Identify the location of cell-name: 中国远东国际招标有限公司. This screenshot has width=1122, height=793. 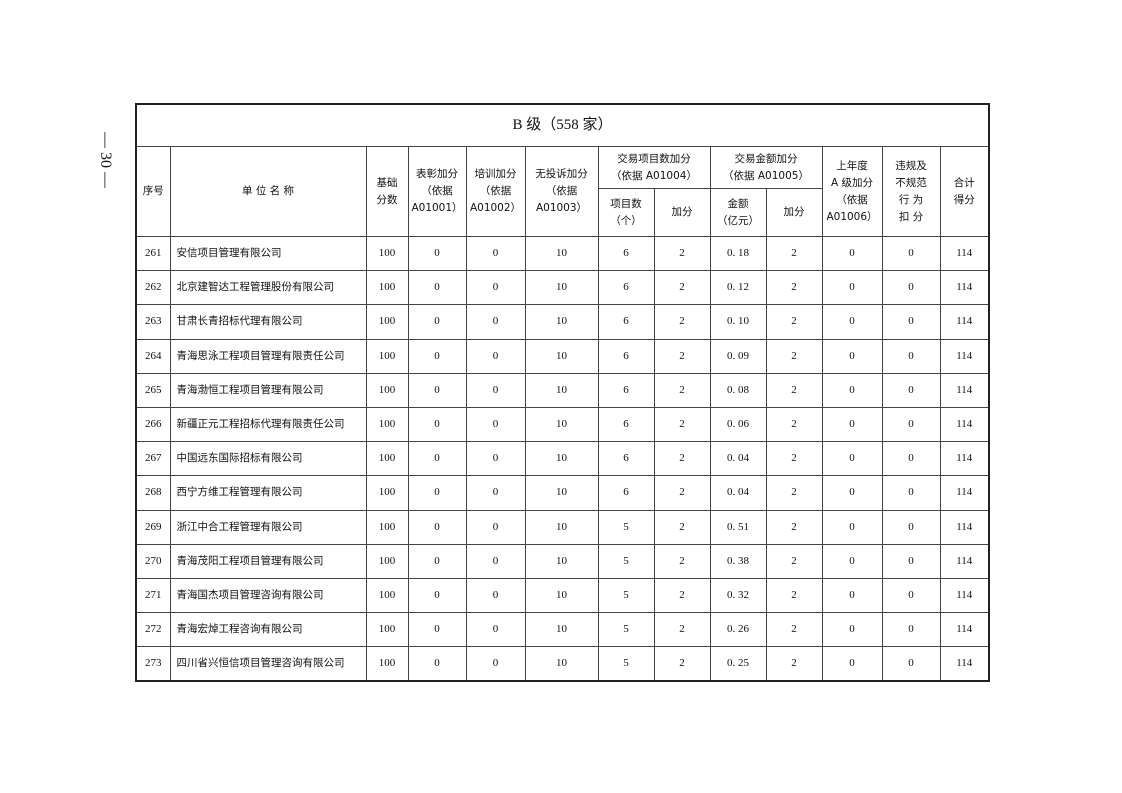
(268, 459).